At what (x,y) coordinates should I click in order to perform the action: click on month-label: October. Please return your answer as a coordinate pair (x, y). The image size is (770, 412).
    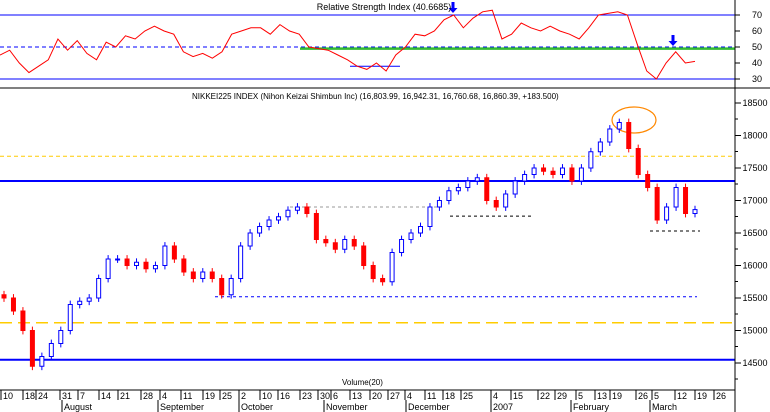
    Looking at the image, I should click on (257, 407).